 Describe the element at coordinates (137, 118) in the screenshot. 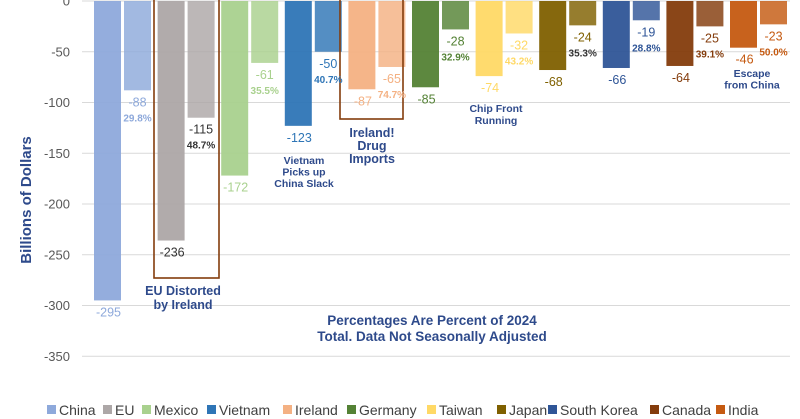

I see `percent-label: 29.8%` at that location.